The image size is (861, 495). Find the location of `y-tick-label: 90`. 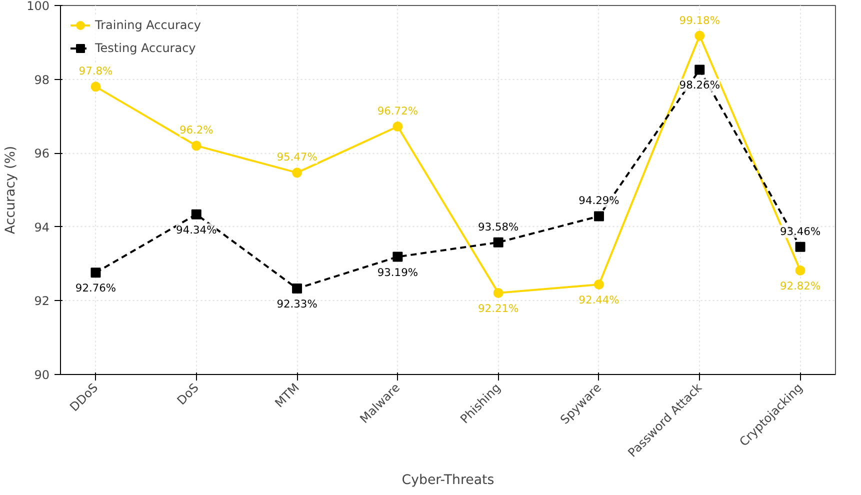

y-tick-label: 90 is located at coordinates (42, 375).